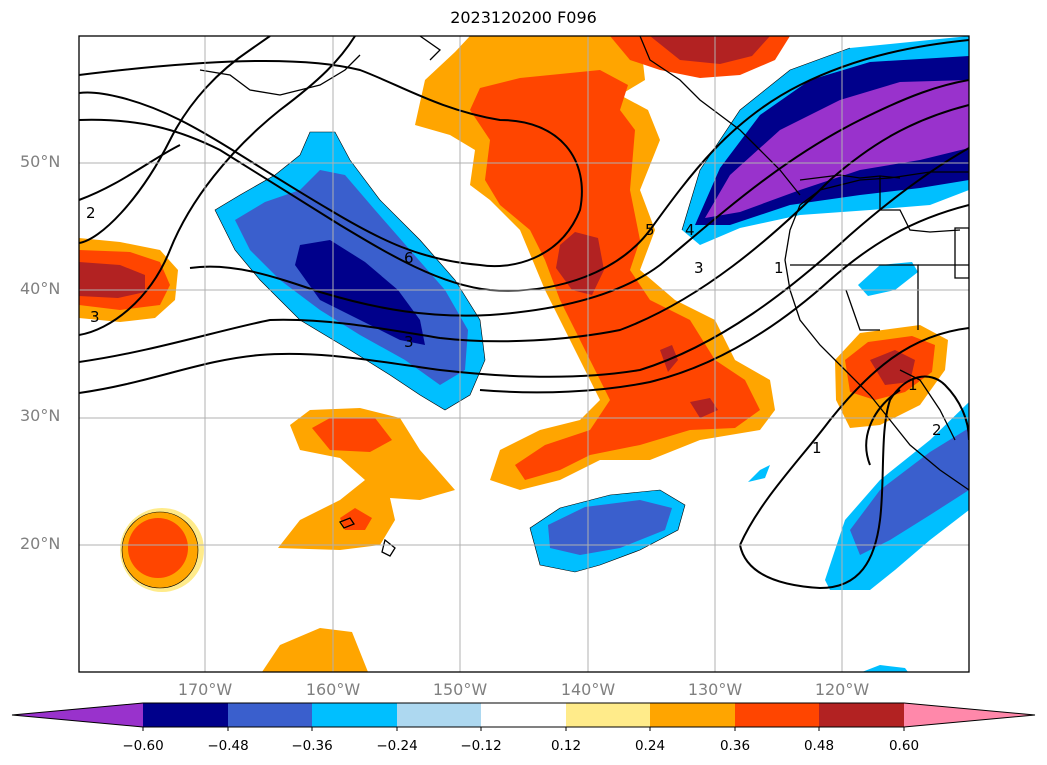  Describe the element at coordinates (523, 716) in the screenshot. I see `colorbar` at that location.